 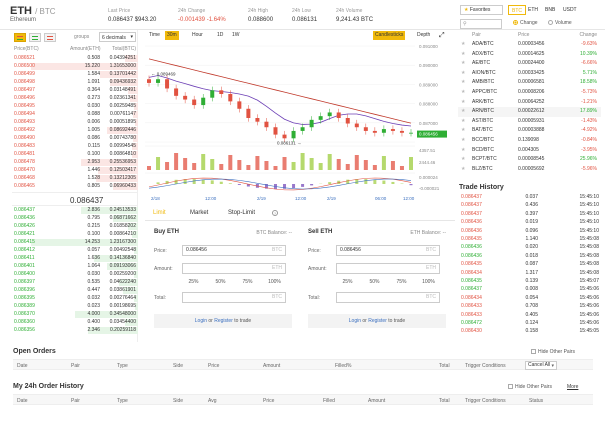 What do you see at coordinates (75, 146) in the screenshot?
I see `ask-row: 0.086483 0.115 0.00994545` at bounding box center [75, 146].